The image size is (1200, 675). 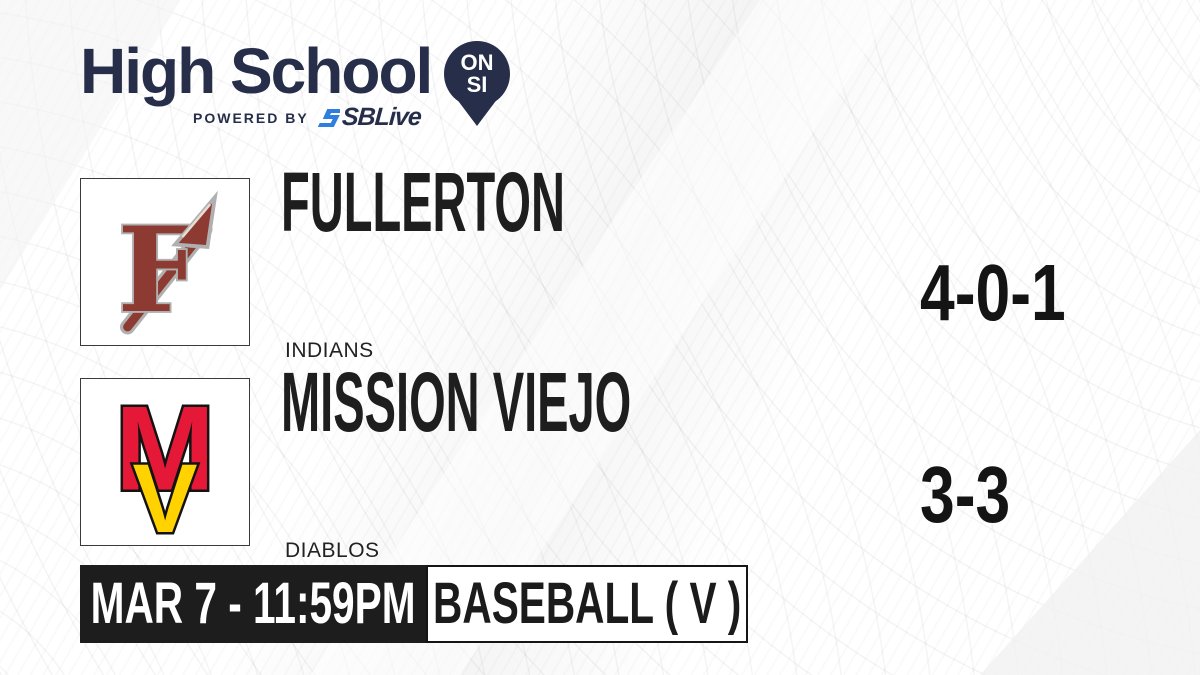 I want to click on fullerton-logo-icon: F, so click(x=167, y=263).